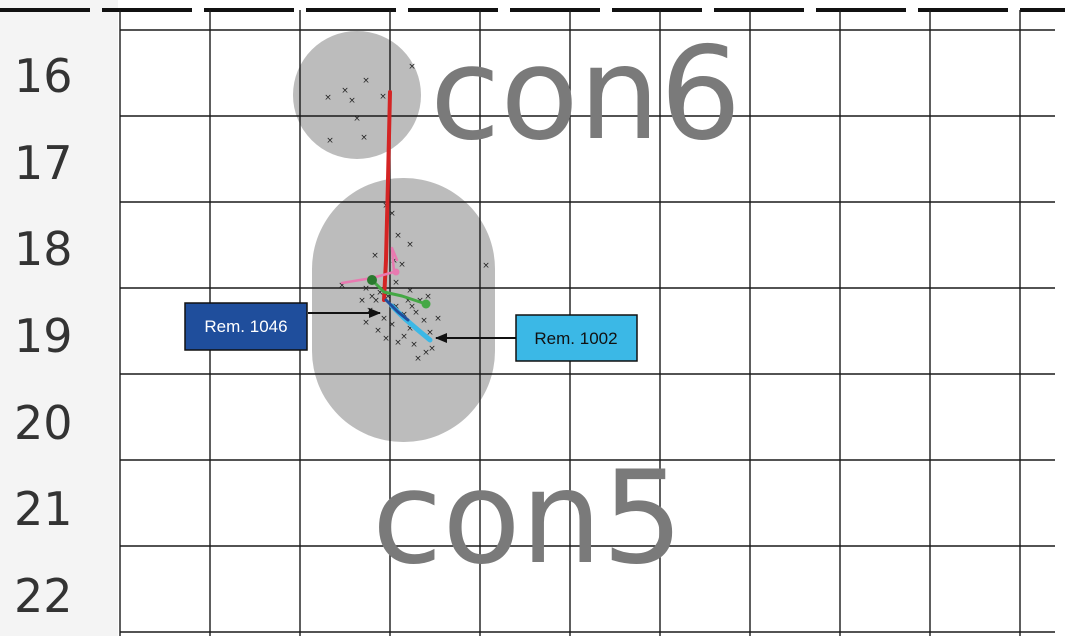  I want to click on region-con5-shape, so click(403, 310).